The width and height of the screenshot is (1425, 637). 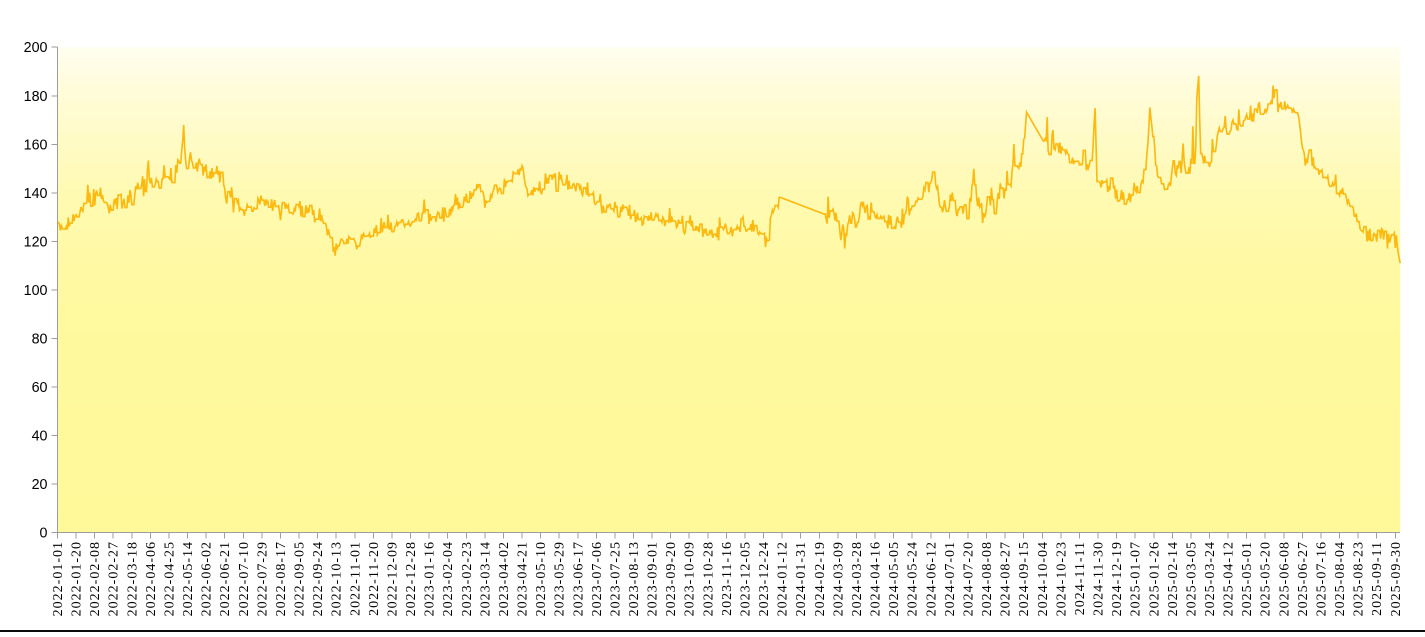 I want to click on svg-text: 2024-11-30, so click(x=1099, y=578).